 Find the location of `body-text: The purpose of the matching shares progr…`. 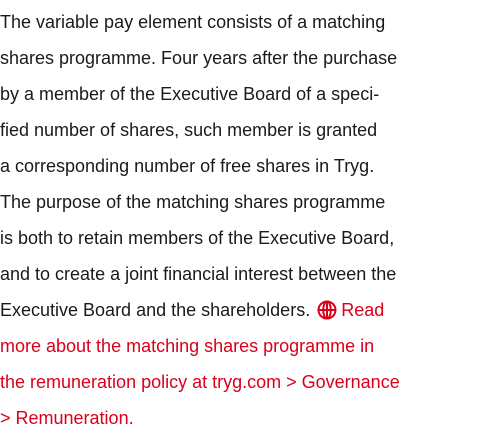

body-text: The purpose of the matching shares progr… is located at coordinates (193, 202).